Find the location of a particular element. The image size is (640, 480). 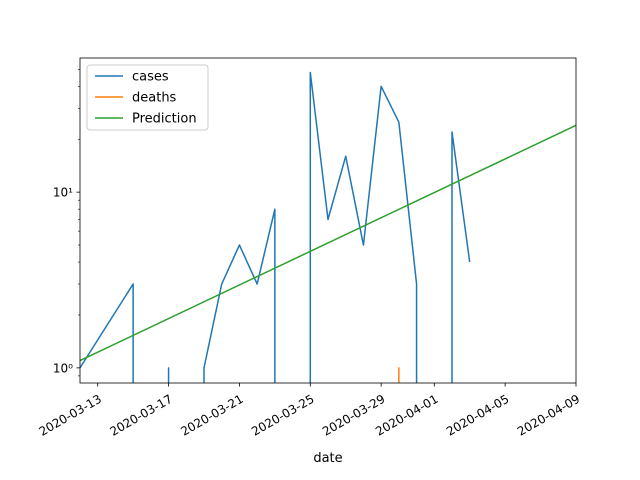

legend-label-deaths: deaths is located at coordinates (154, 98).